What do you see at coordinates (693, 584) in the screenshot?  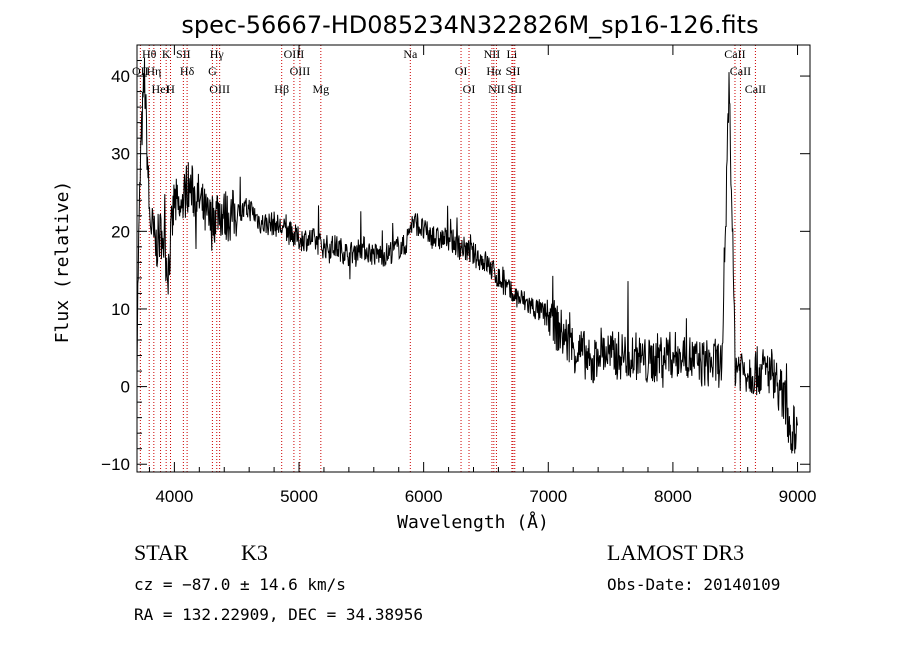 I see `obs-date: Obs-Date: 20140109` at bounding box center [693, 584].